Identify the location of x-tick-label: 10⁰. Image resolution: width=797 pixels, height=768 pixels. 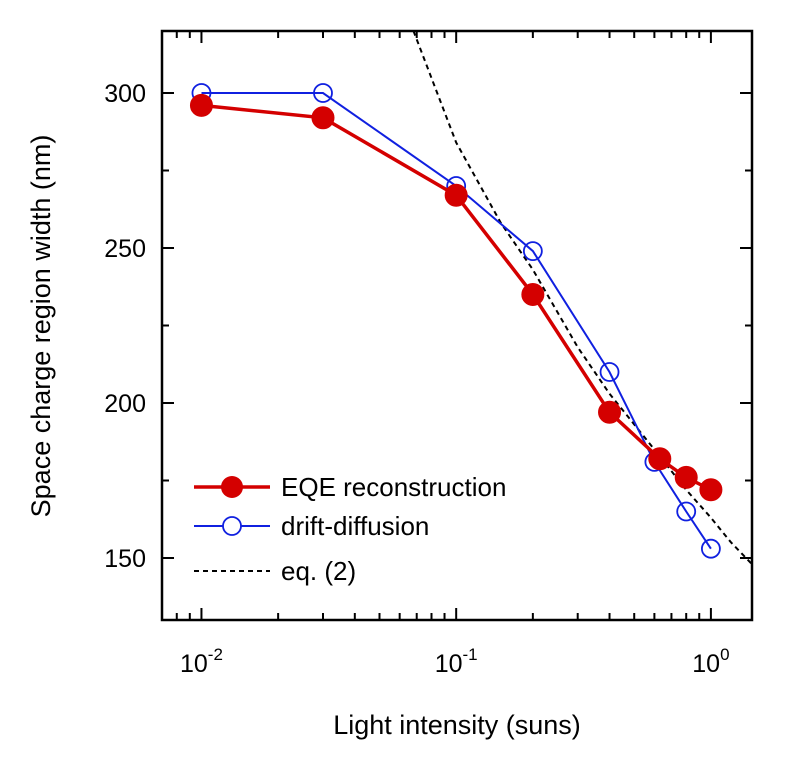
(710, 661).